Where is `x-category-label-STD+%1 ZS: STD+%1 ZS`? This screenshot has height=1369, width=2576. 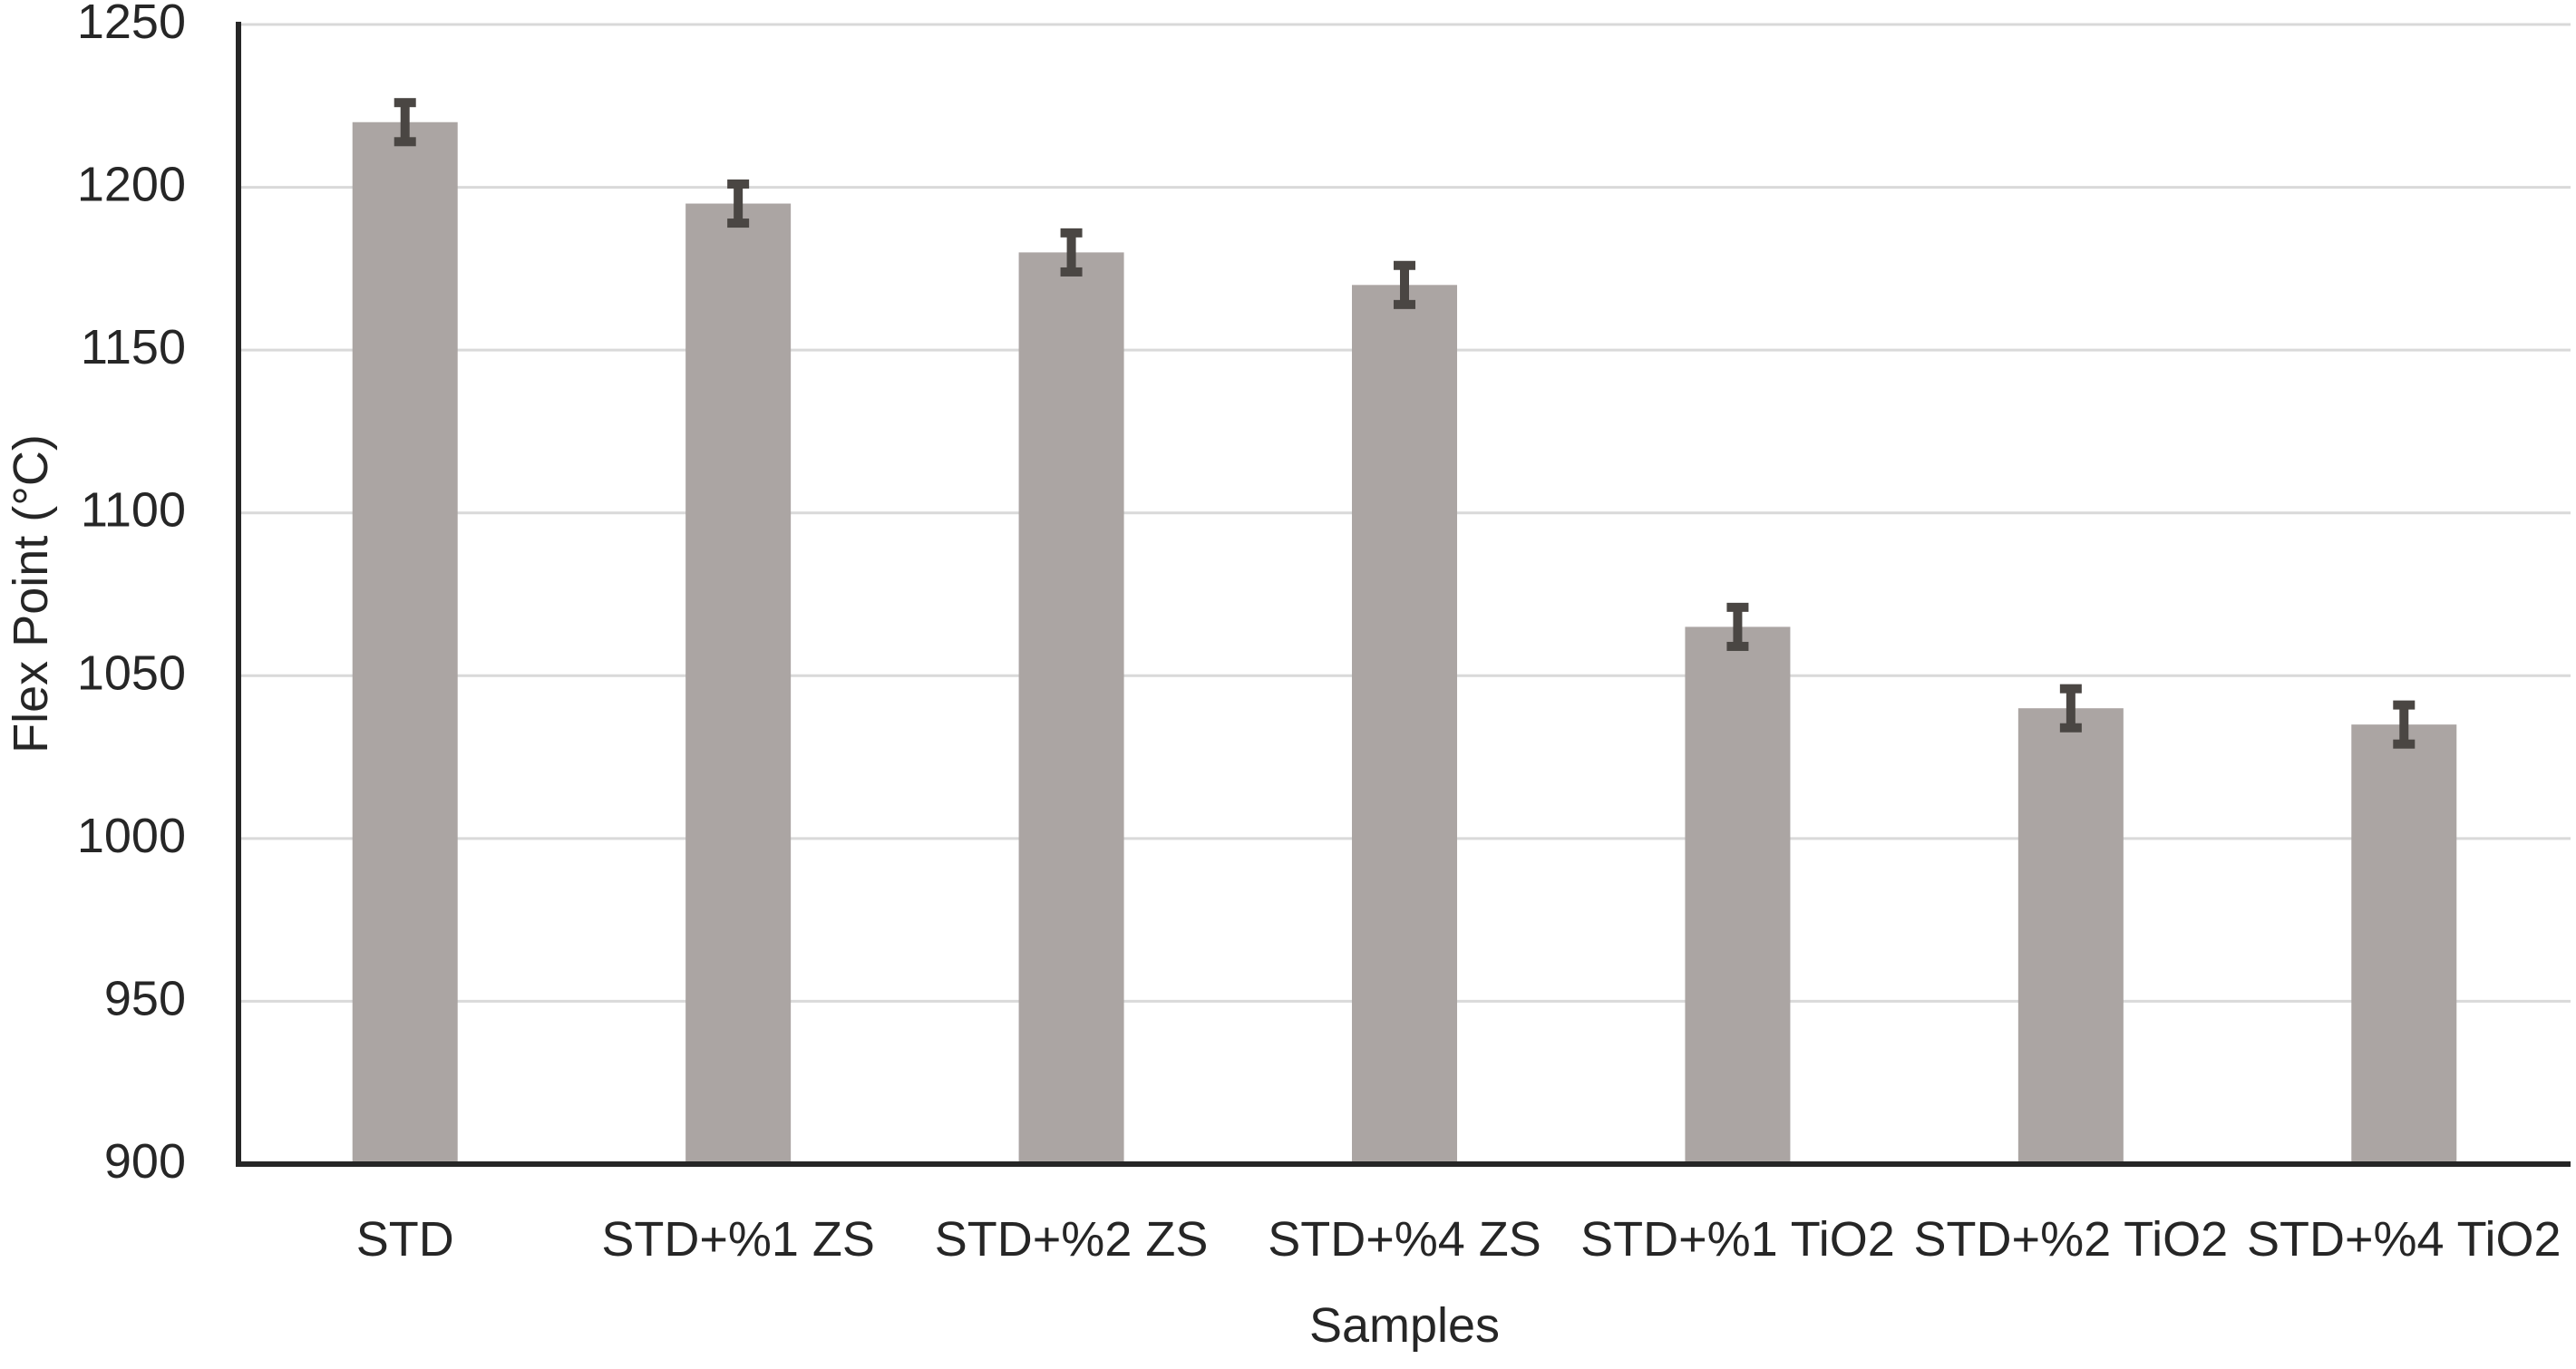
x-category-label-STD+%1 ZS: STD+%1 ZS is located at coordinates (738, 1239).